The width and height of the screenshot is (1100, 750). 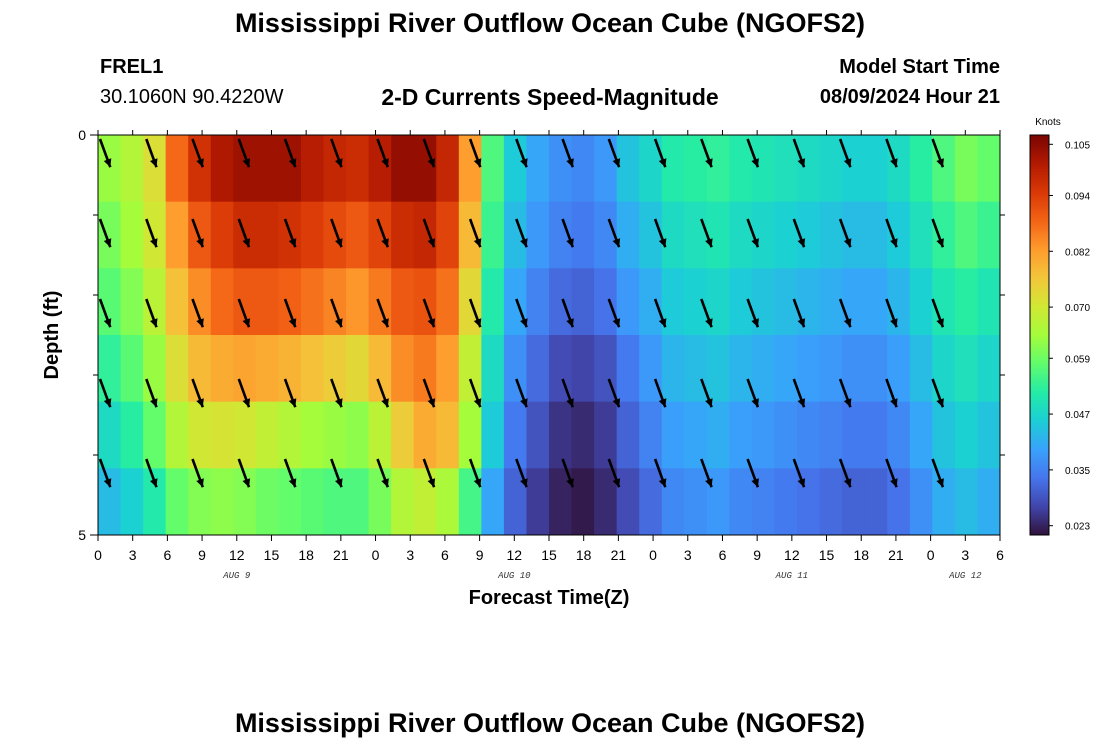 What do you see at coordinates (619, 555) in the screenshot?
I see `x-tick-label: 21` at bounding box center [619, 555].